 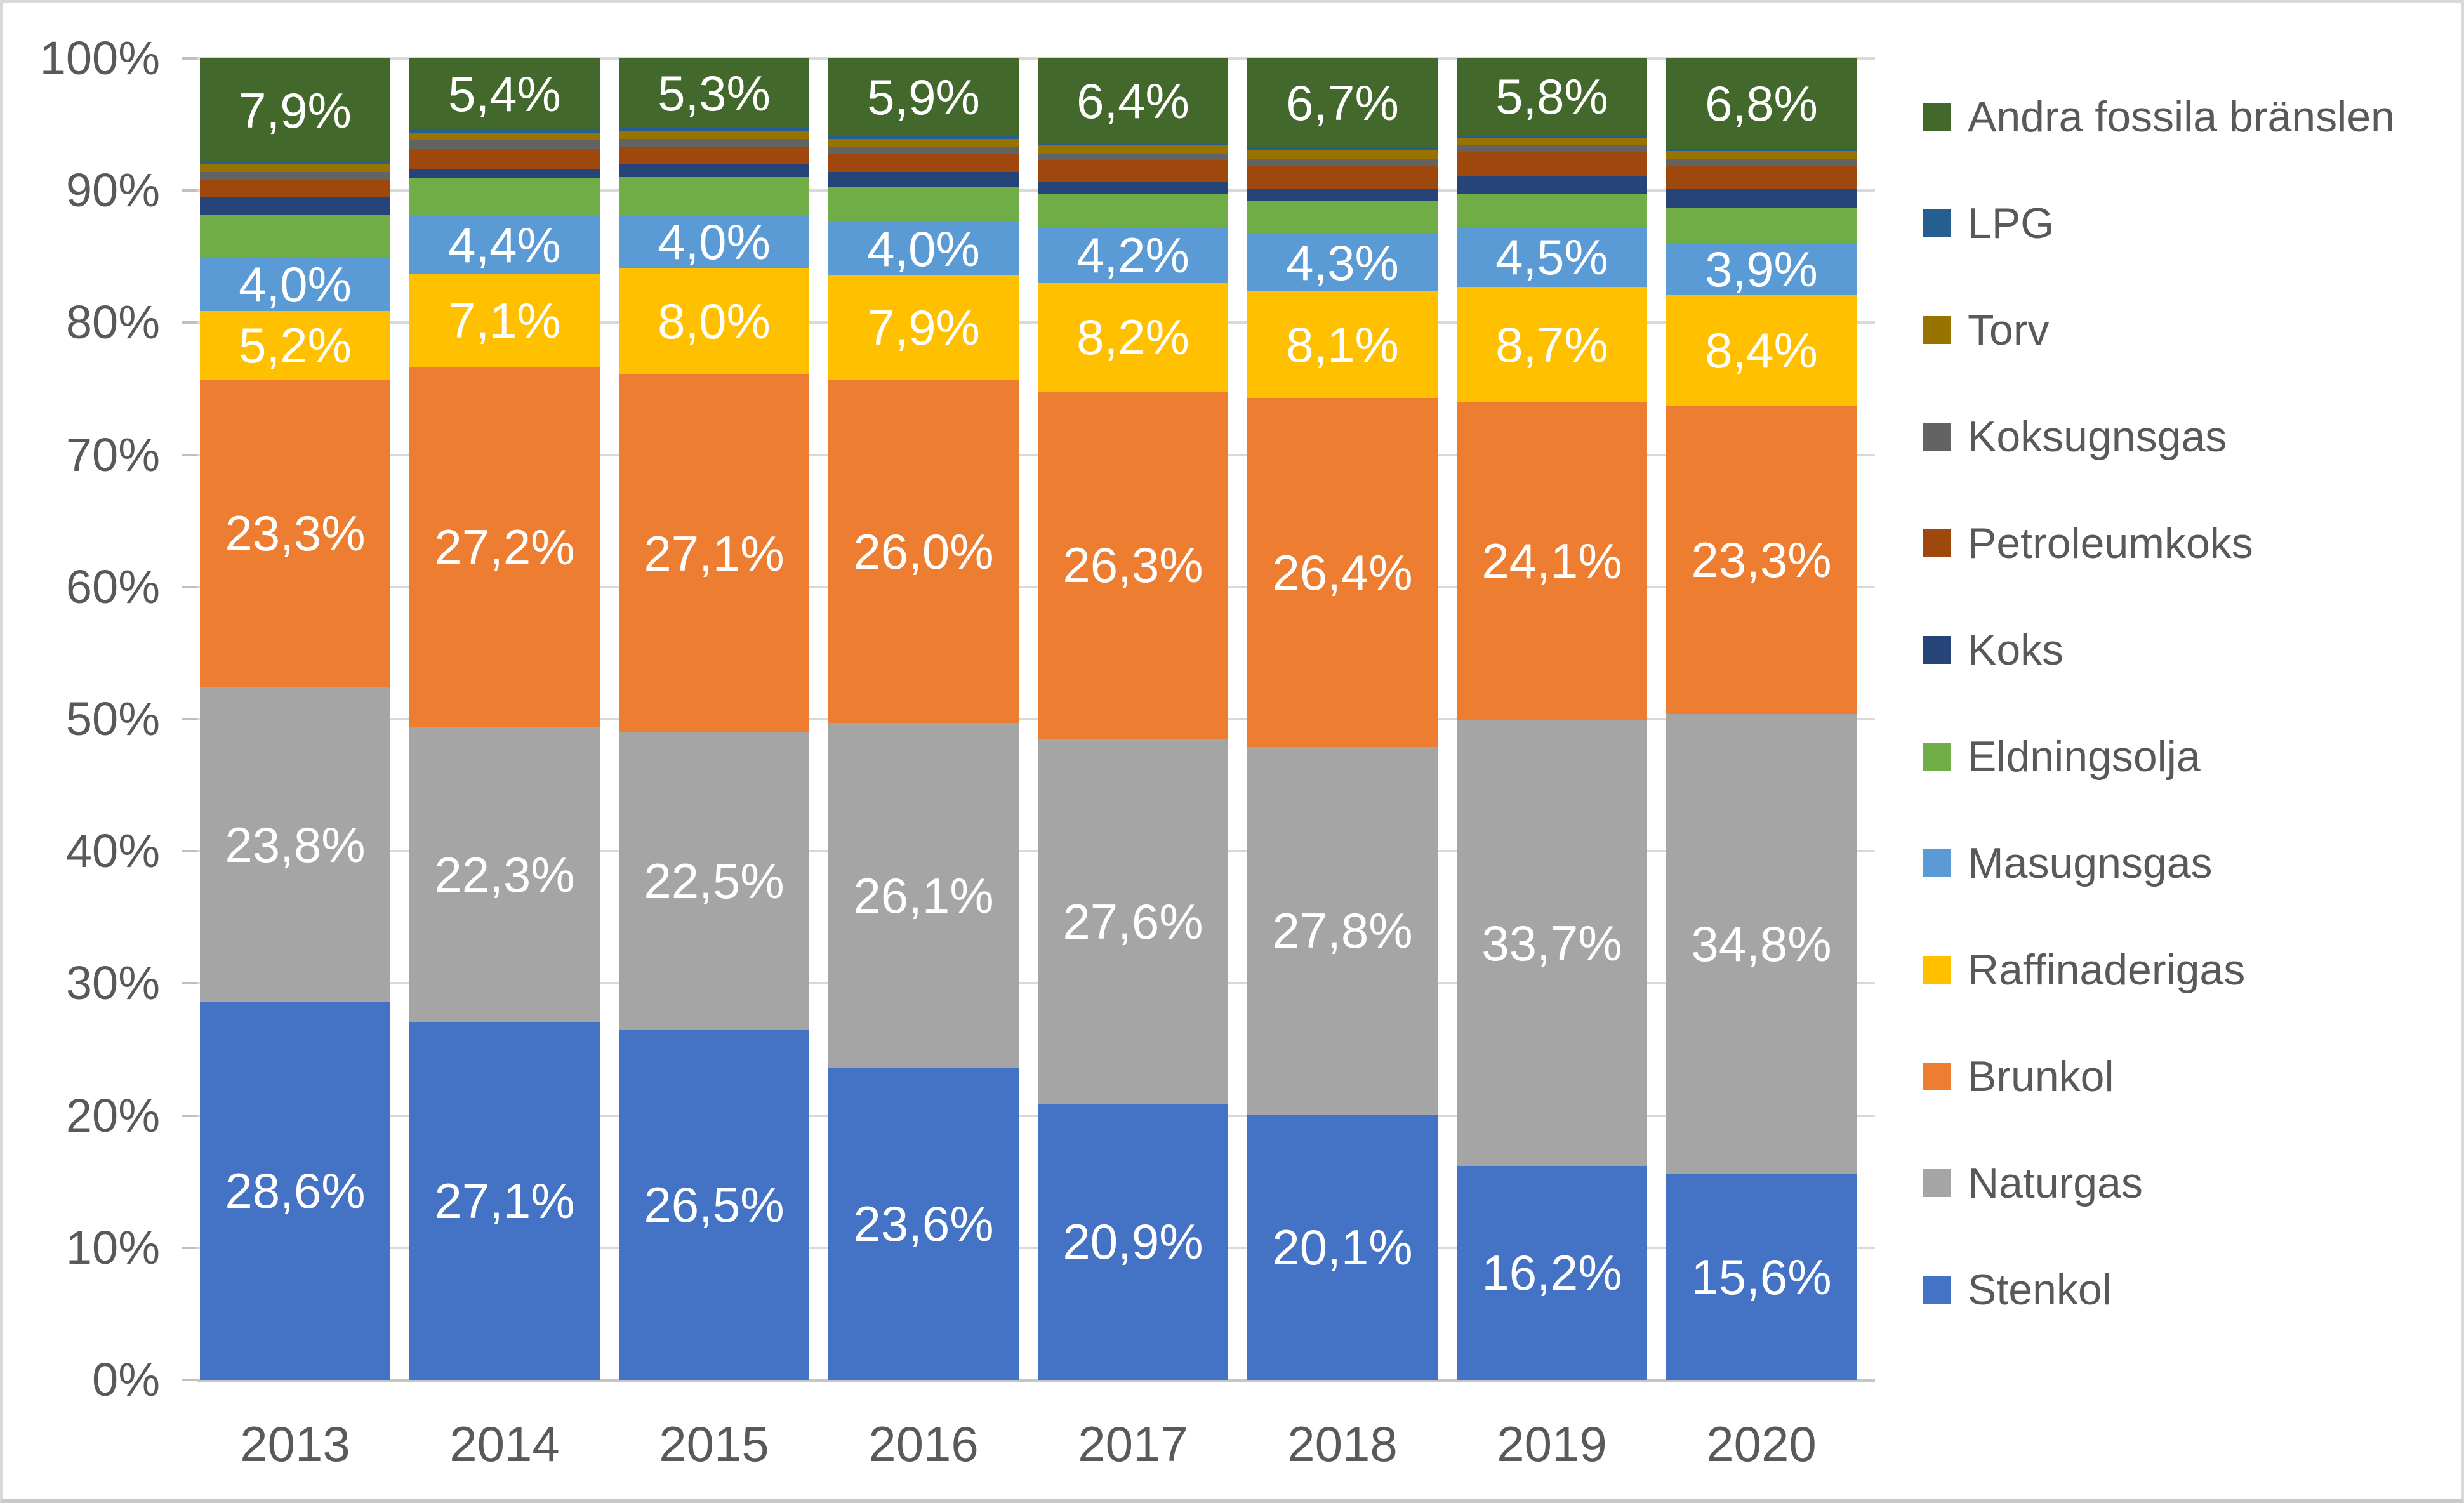 What do you see at coordinates (112, 586) in the screenshot?
I see `y-axis-label: 60%` at bounding box center [112, 586].